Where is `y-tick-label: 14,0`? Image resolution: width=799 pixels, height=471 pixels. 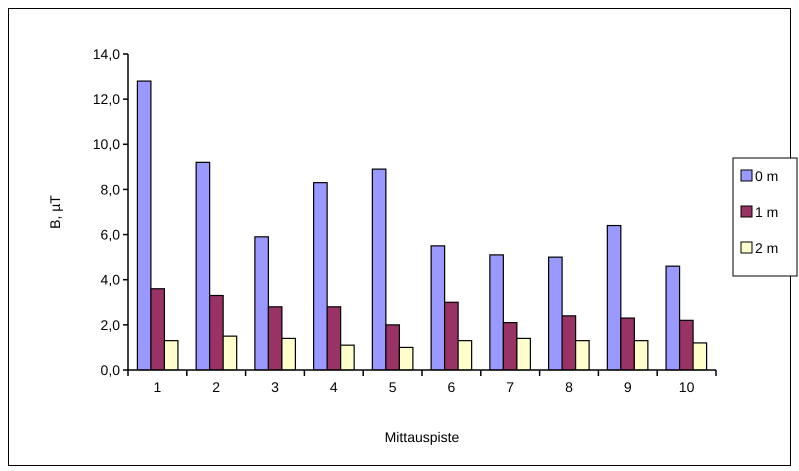
y-tick-label: 14,0 is located at coordinates (106, 54).